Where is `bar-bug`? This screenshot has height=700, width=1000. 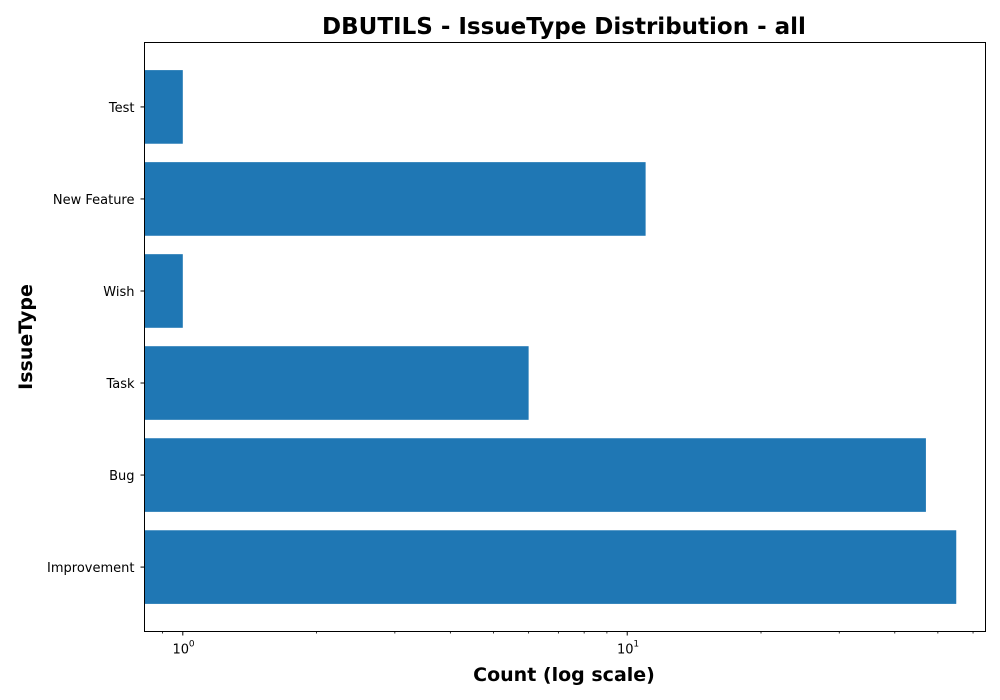 bar-bug is located at coordinates (535, 475).